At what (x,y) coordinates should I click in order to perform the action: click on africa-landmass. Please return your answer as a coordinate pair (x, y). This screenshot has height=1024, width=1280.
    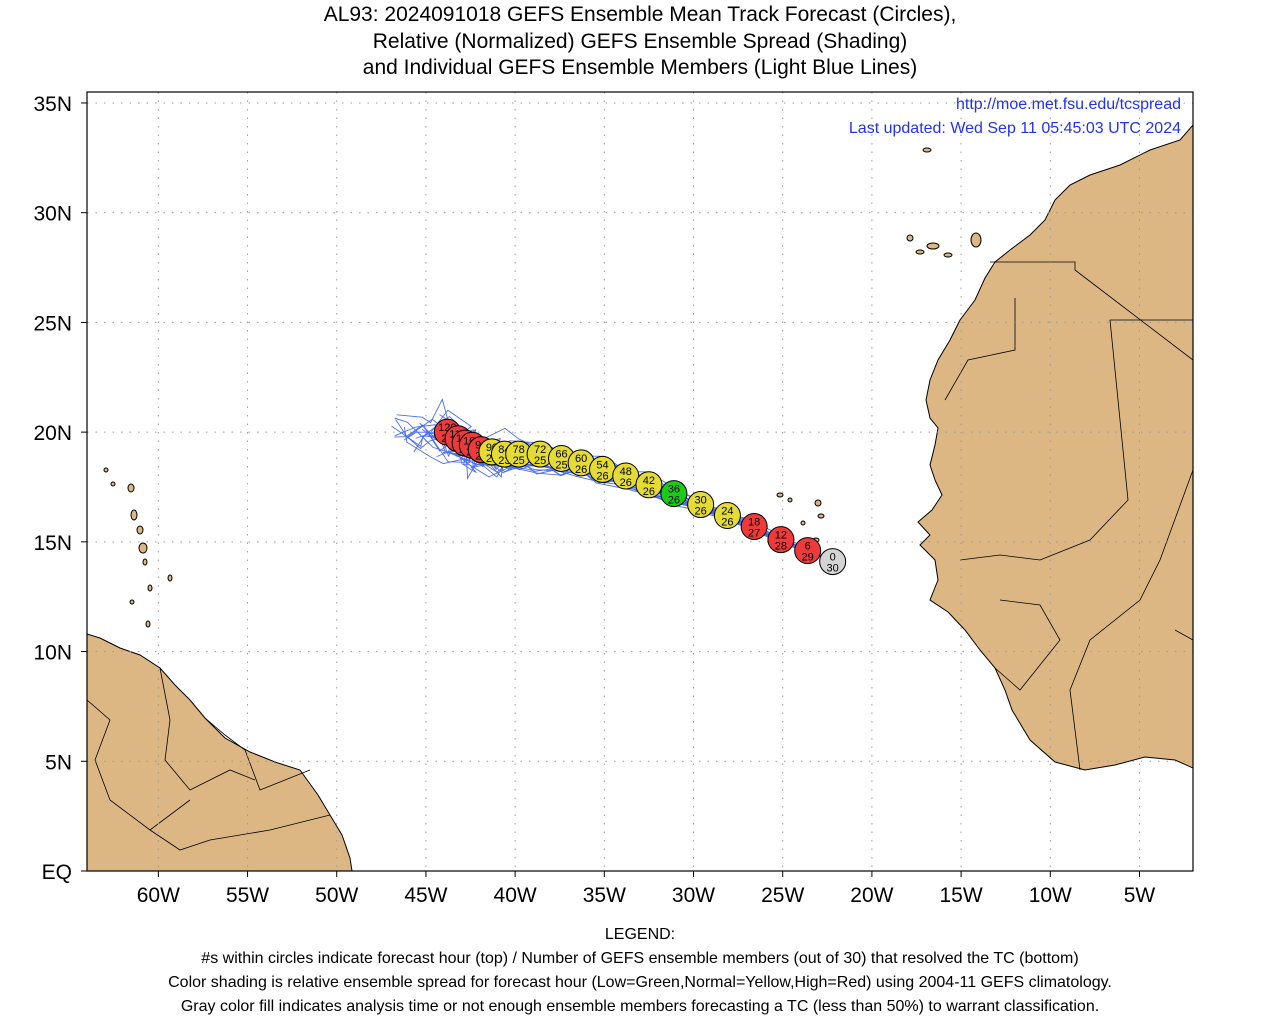
    Looking at the image, I should click on (1055, 431).